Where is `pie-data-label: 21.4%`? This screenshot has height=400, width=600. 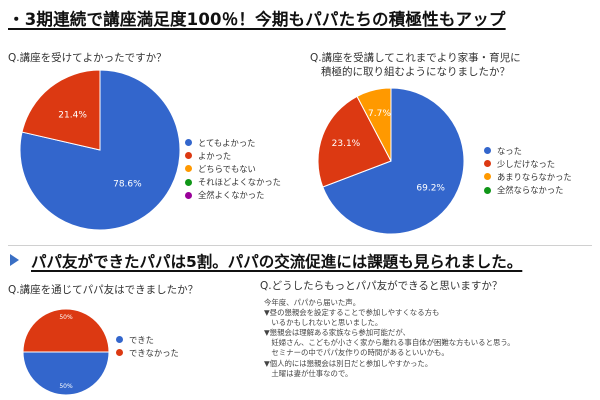 pie-data-label: 21.4% is located at coordinates (72, 116).